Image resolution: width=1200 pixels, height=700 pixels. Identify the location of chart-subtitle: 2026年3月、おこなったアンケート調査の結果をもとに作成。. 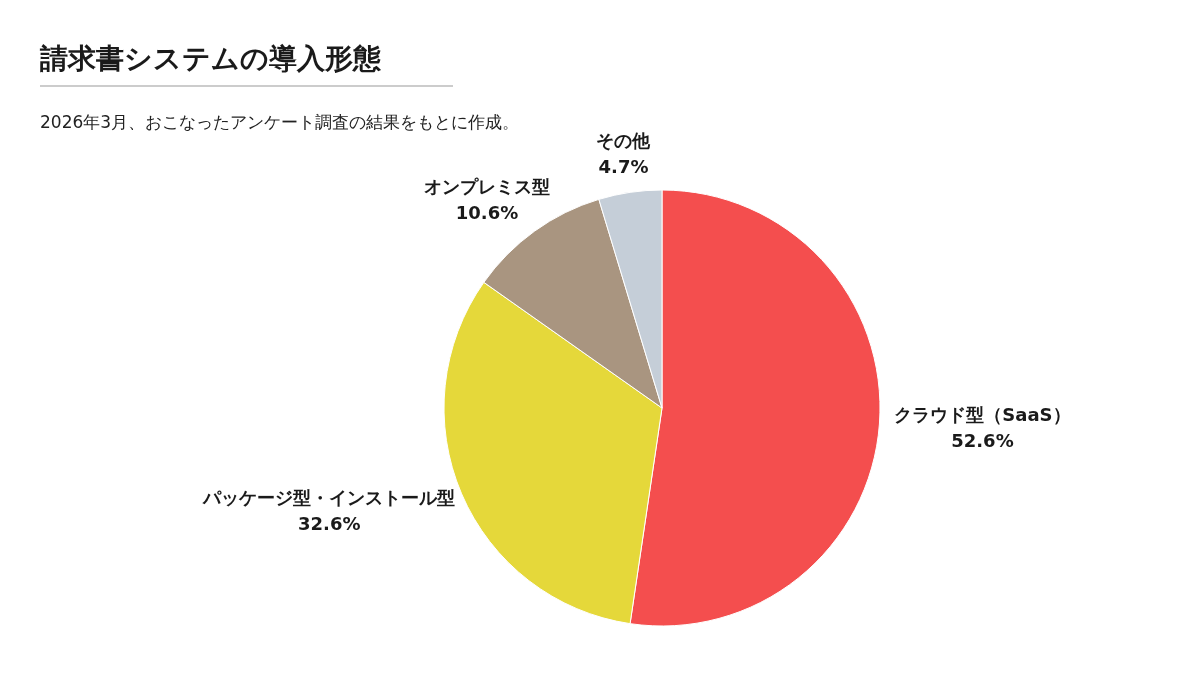
(280, 122).